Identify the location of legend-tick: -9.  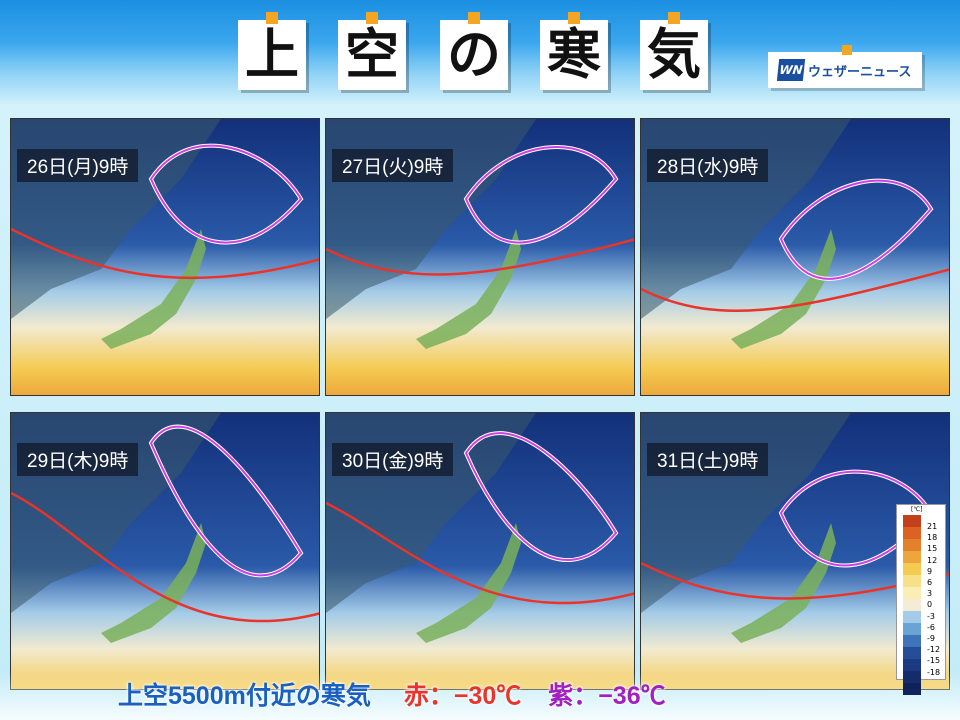
(931, 638).